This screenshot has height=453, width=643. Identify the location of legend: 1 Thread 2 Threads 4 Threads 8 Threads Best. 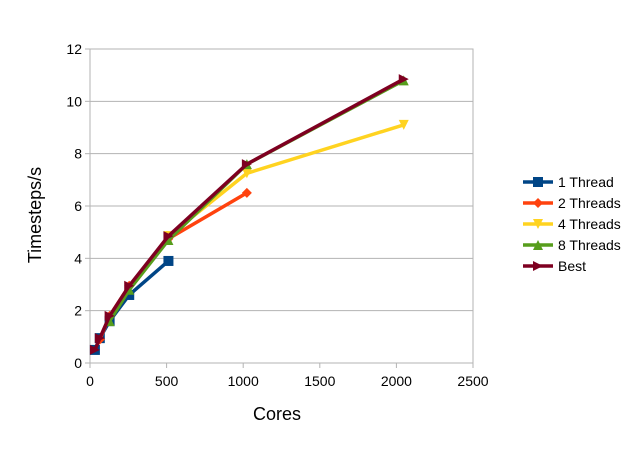
(572, 224).